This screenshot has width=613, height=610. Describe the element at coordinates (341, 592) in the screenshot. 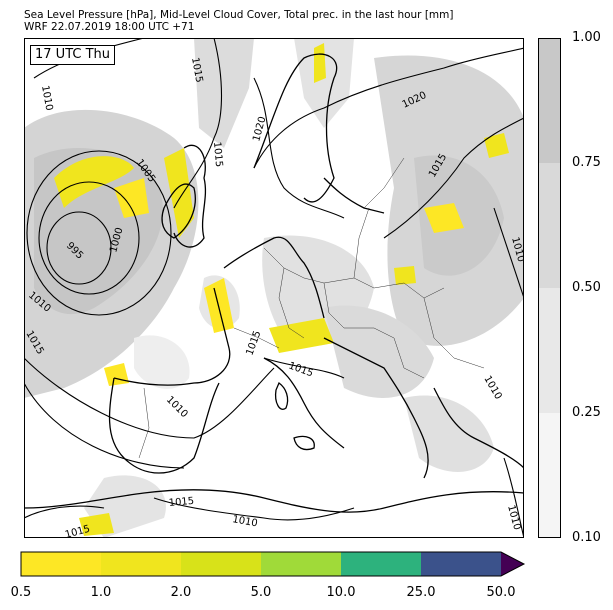

I see `precip-tick-label: 10.0` at that location.